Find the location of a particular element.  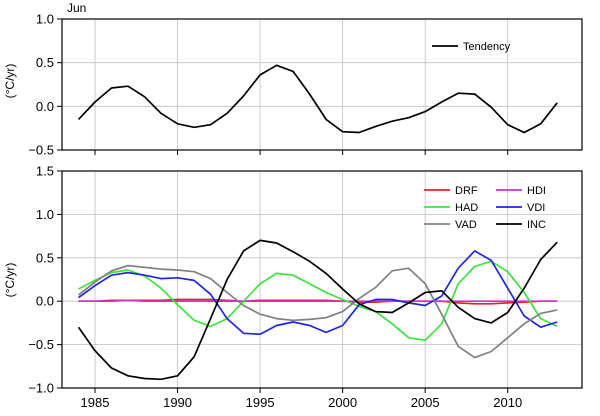

legend-label: VAD is located at coordinates (466, 225).